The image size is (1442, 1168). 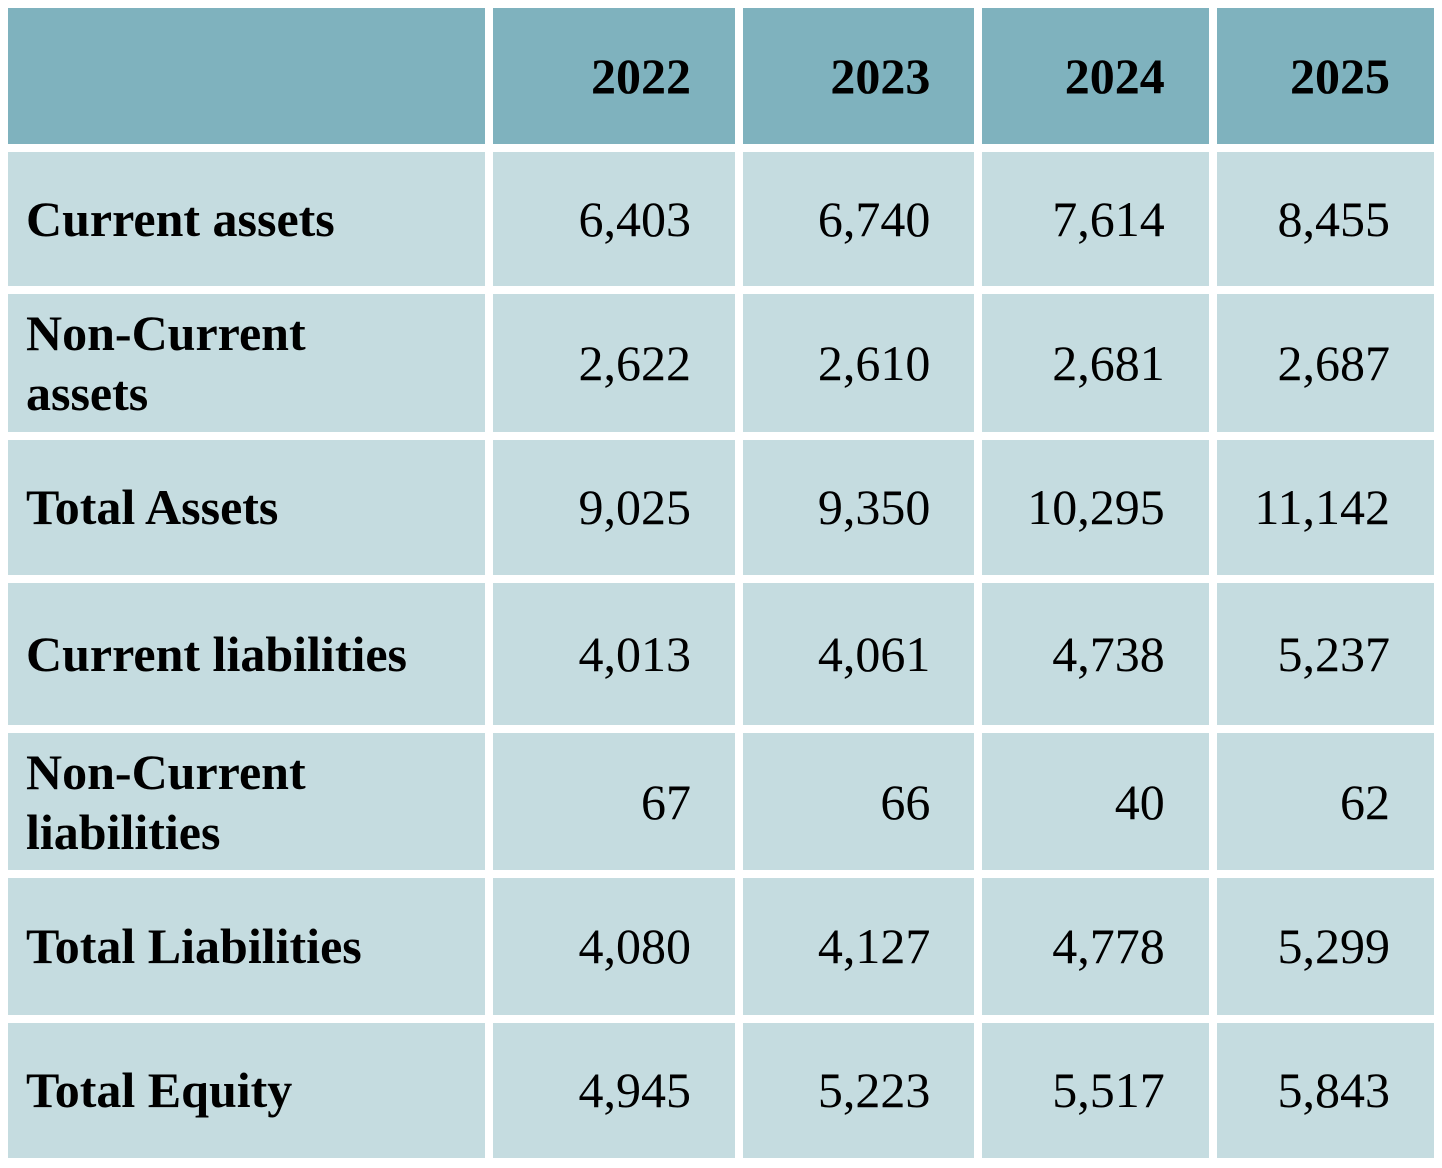 What do you see at coordinates (246, 946) in the screenshot?
I see `row-label-cell: Total Liabilities` at bounding box center [246, 946].